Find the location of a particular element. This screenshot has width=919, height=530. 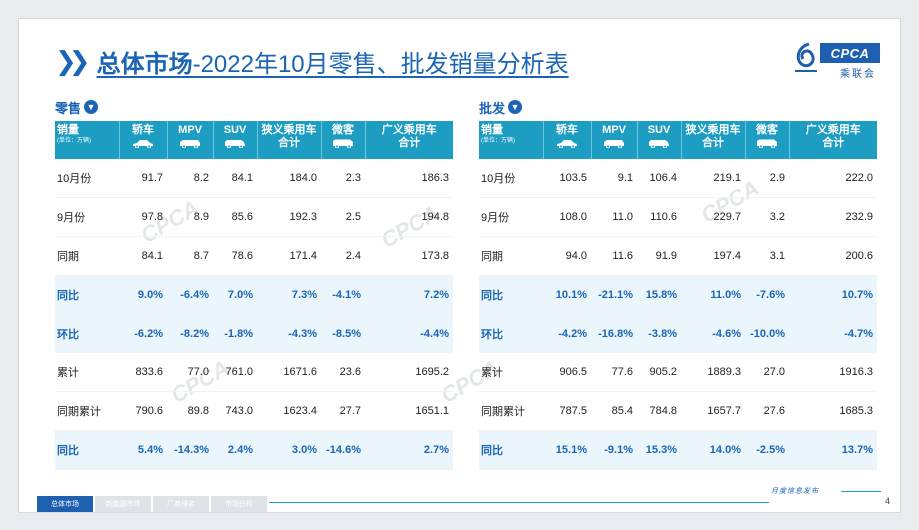

column-header: 狭义乘用车 合计 is located at coordinates (713, 140).